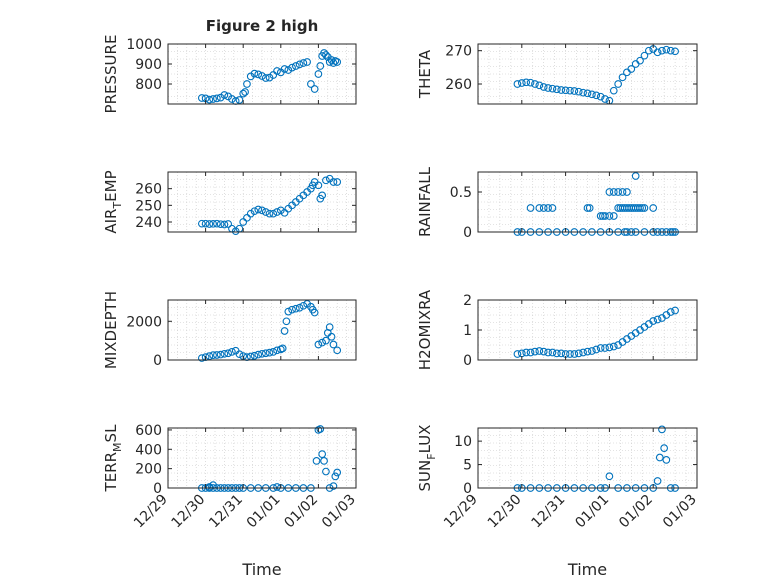 This screenshot has width=778, height=583. I want to click on y-tick-label: 260, so click(458, 85).